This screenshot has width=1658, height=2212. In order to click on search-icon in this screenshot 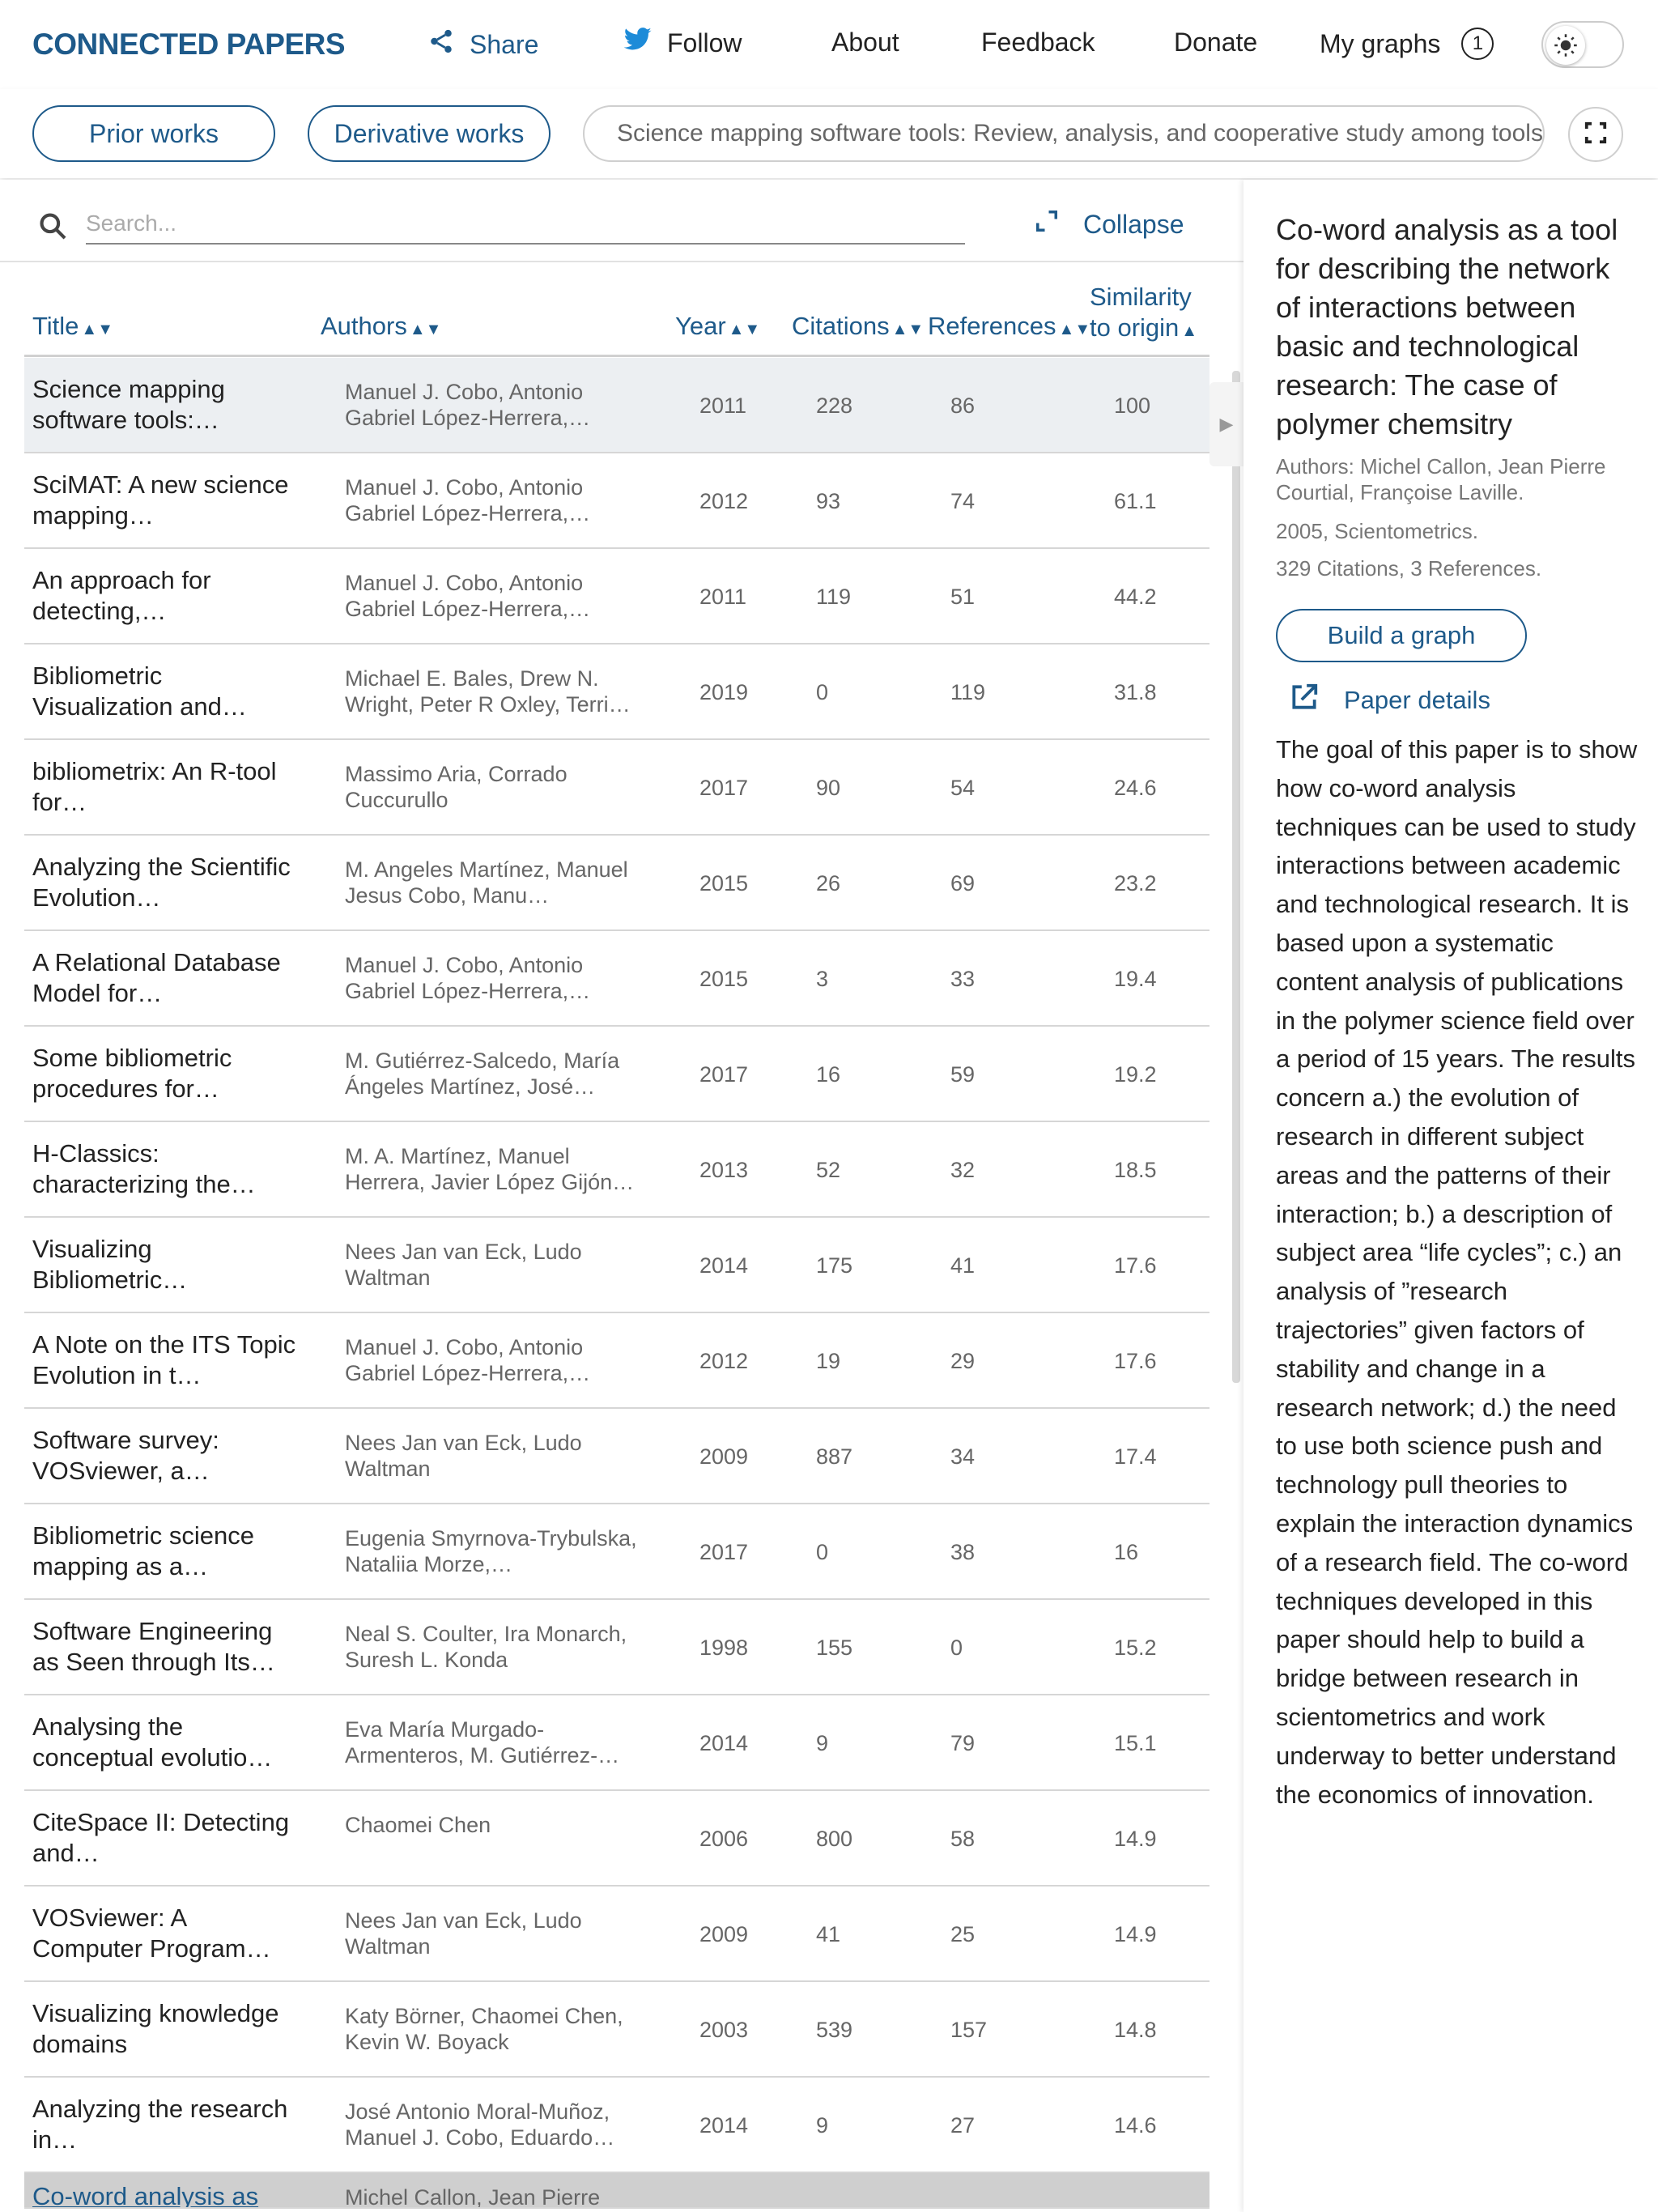, I will do `click(52, 228)`.